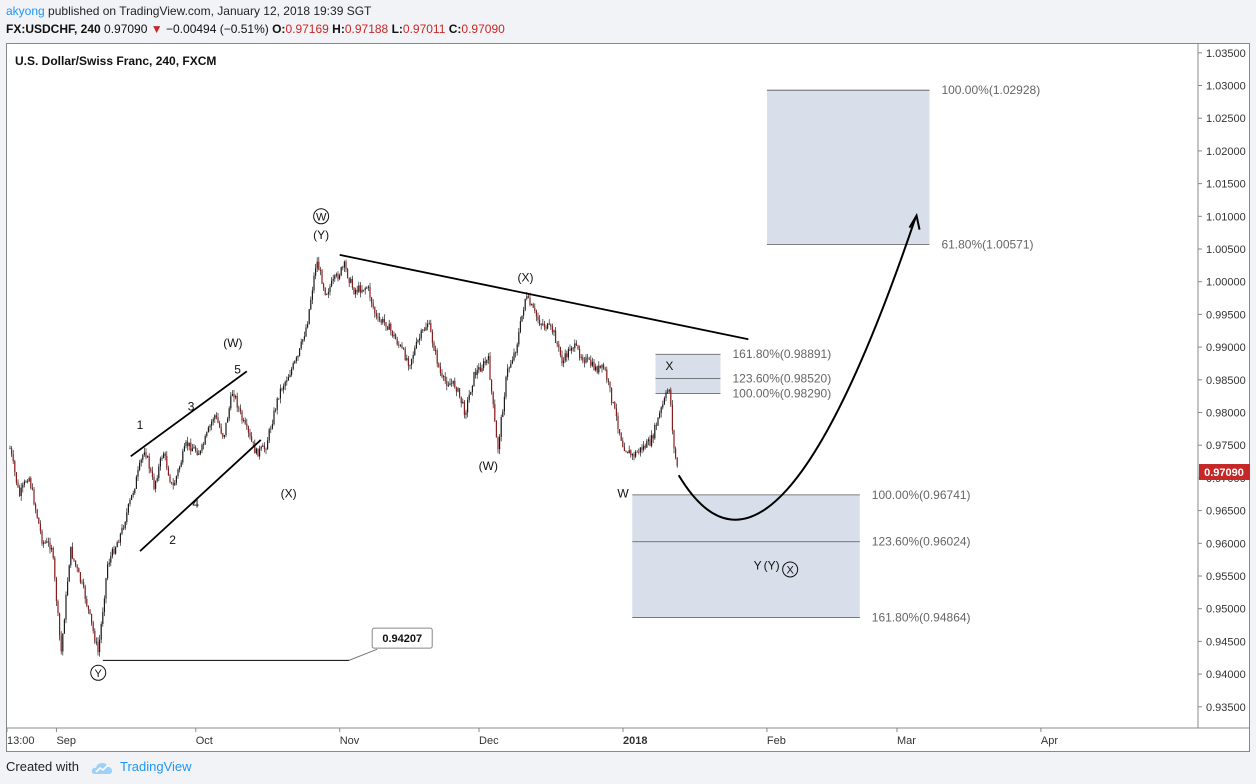 The height and width of the screenshot is (784, 1256). I want to click on x-tick-label: Sep, so click(66, 741).